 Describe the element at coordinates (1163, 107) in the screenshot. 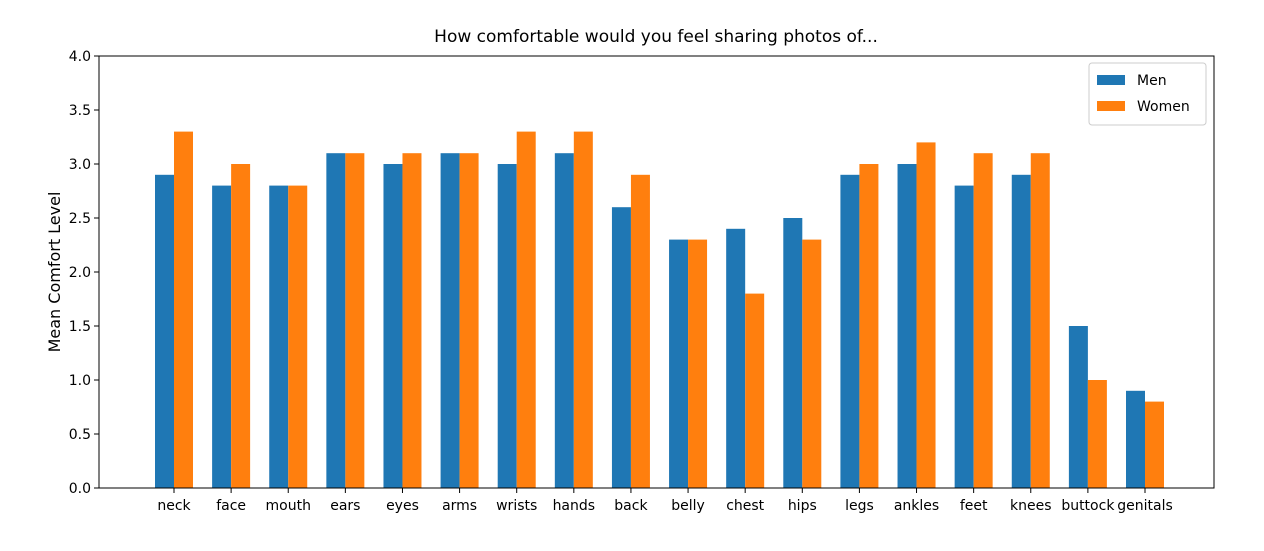

I see `legend-label: Women` at that location.